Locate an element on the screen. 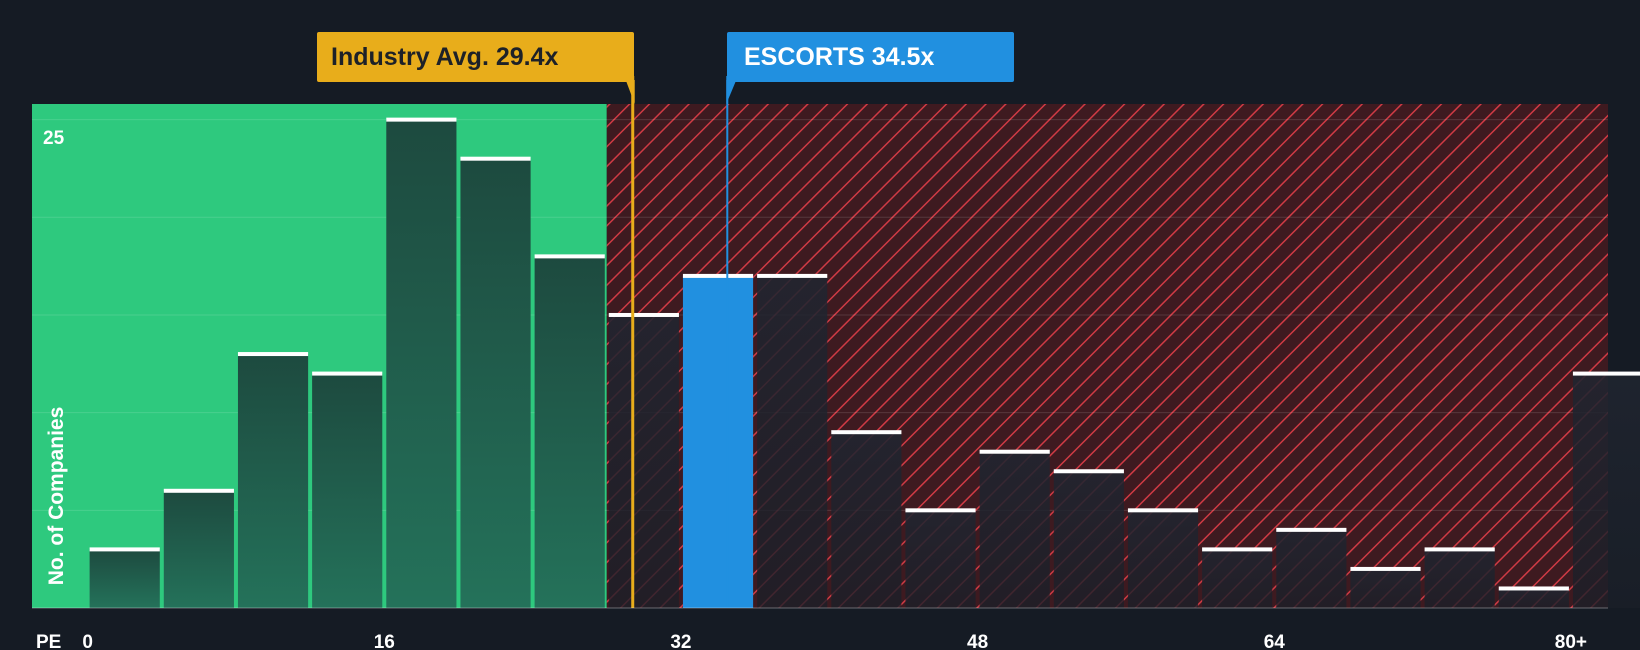  x-tick-label: 80+ is located at coordinates (1571, 641).